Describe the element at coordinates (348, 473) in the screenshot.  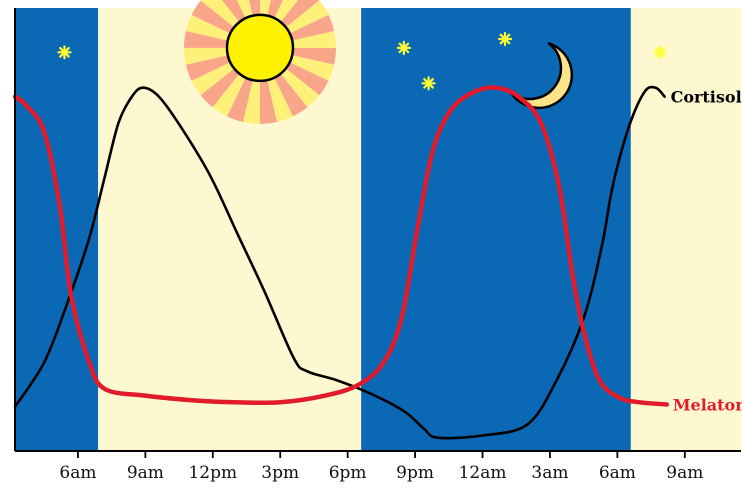
I see `x-tick-label: 6pm` at that location.